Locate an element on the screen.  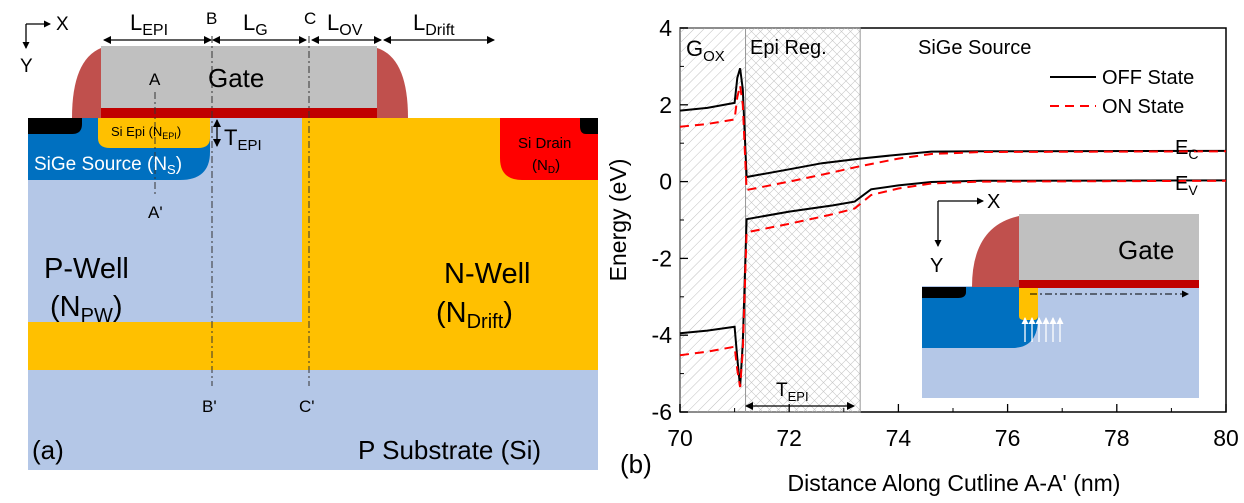
region-gox-label: GOX is located at coordinates (705, 50).